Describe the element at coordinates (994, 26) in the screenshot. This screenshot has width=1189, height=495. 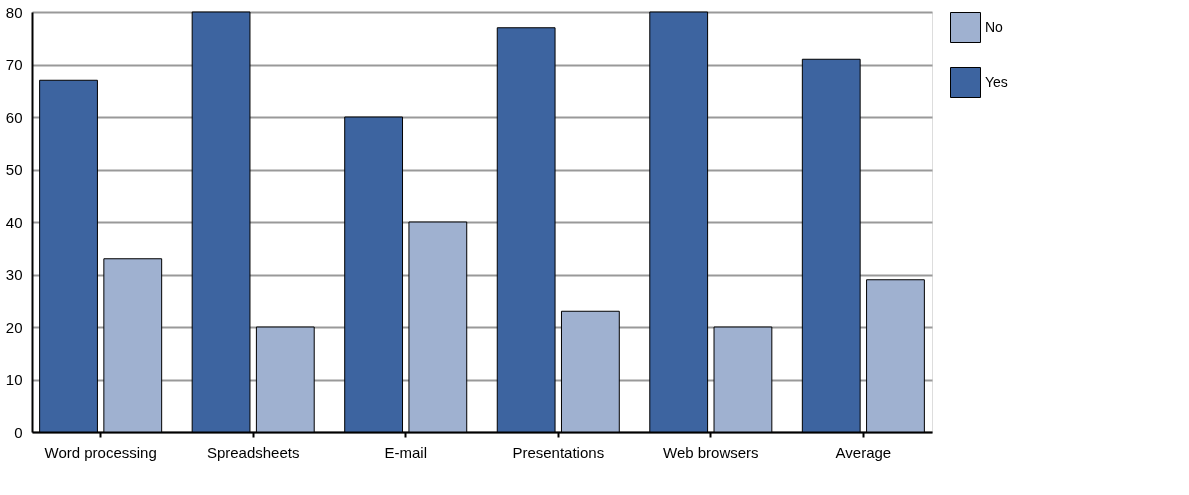
I see `legend-label: No` at that location.